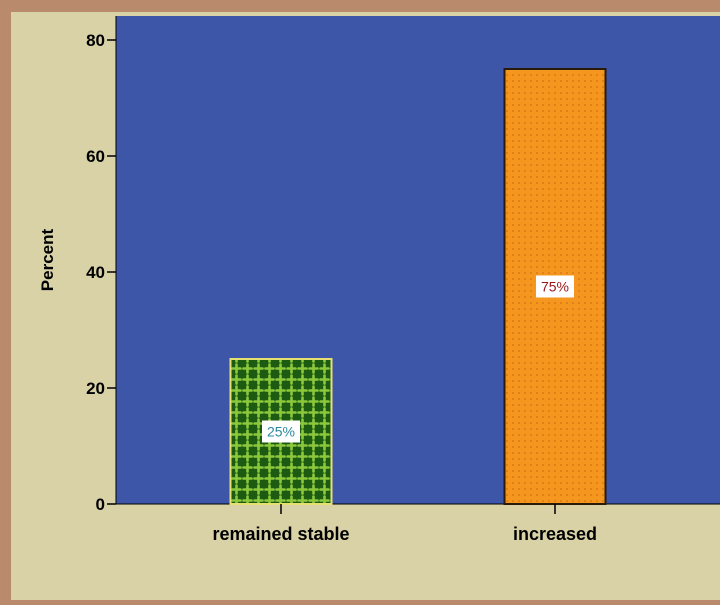 This screenshot has width=720, height=610. I want to click on y-tick-label: 80, so click(95, 40).